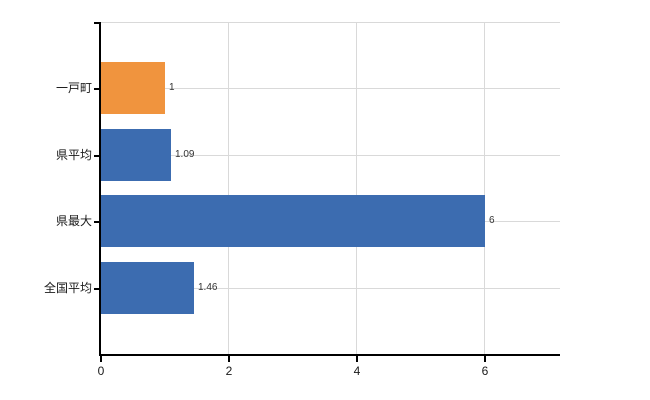 The width and height of the screenshot is (650, 400). I want to click on value-label: 6, so click(492, 220).